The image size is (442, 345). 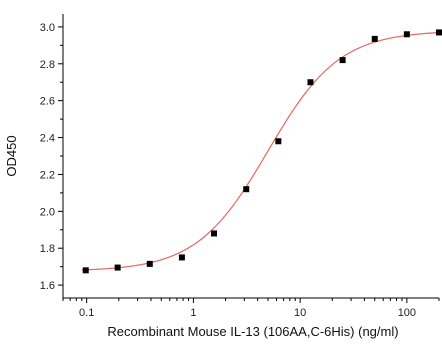 I want to click on y-tick-label: 1.6, so click(x=47, y=286).